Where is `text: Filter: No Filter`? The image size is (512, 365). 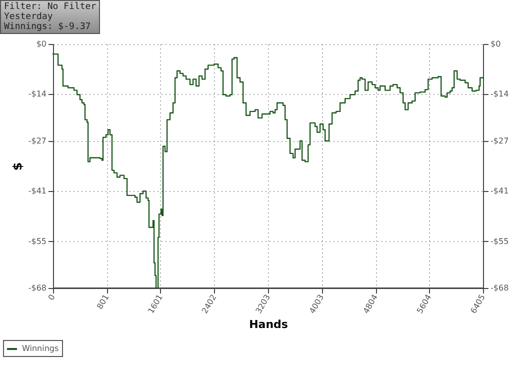 text: Filter: No Filter is located at coordinates (50, 7).